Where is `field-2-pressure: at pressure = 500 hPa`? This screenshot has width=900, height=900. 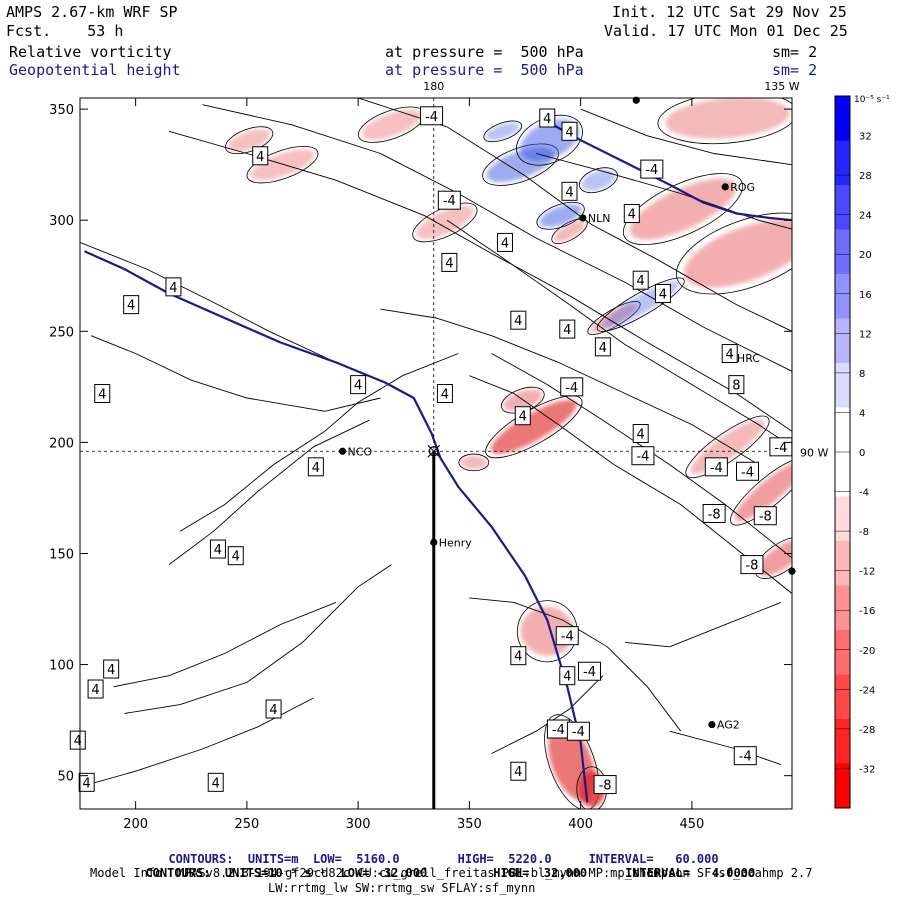
field-2-pressure: at pressure = 500 hPa is located at coordinates (484, 70).